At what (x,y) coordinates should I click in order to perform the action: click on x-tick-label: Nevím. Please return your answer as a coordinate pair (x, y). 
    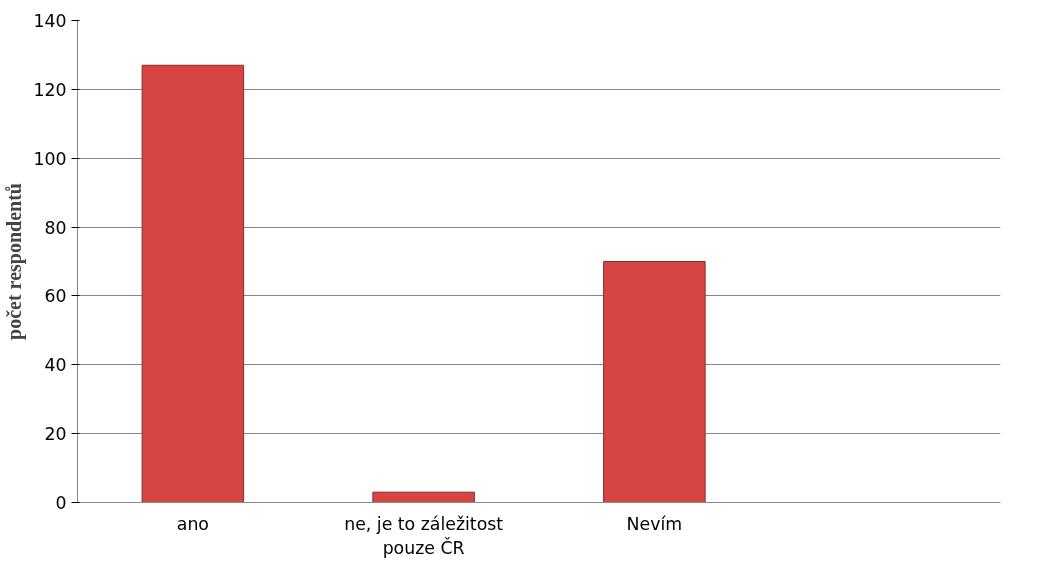
    Looking at the image, I should click on (654, 523).